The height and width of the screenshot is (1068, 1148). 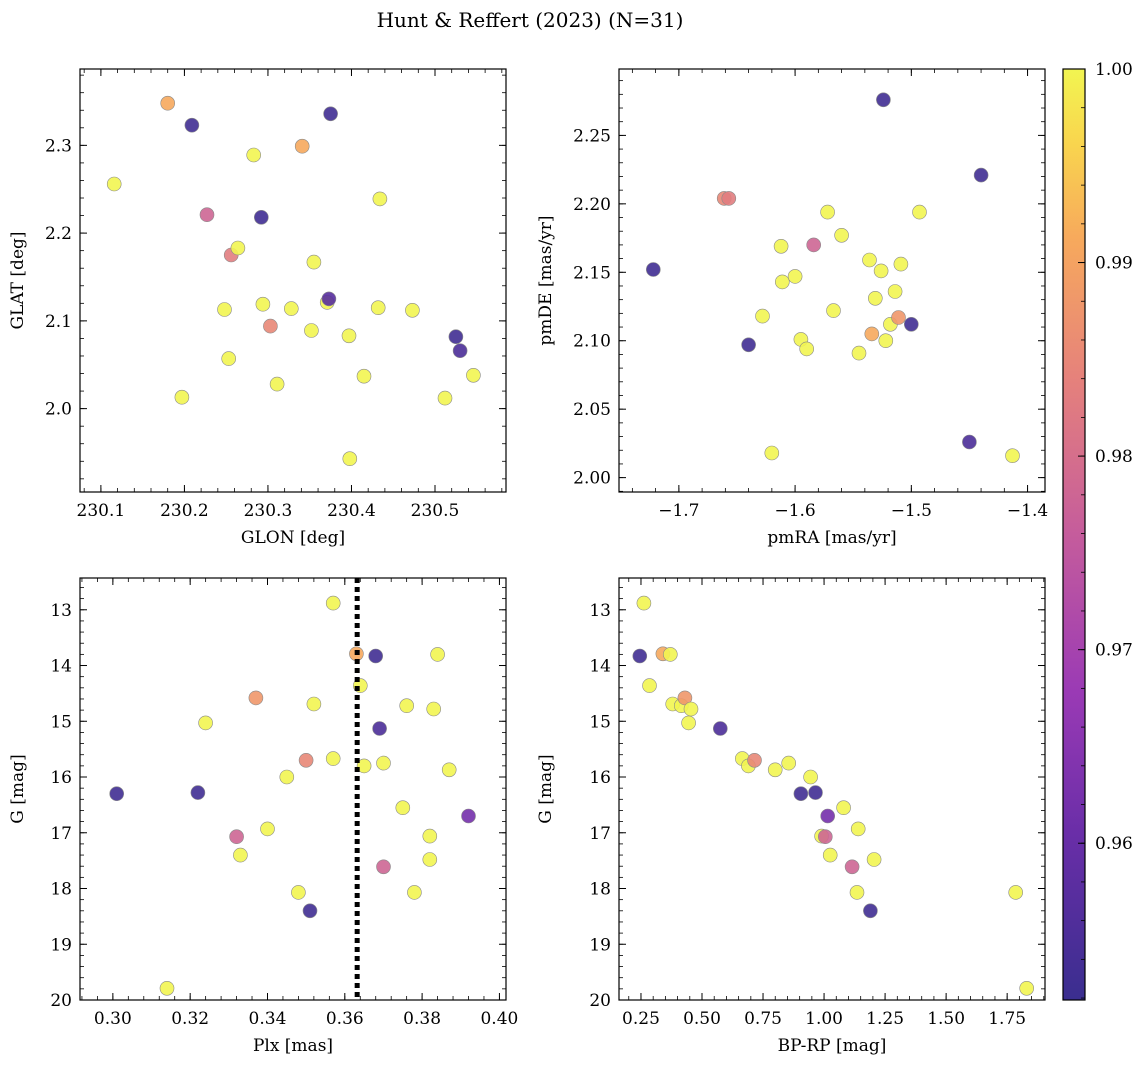 What do you see at coordinates (293, 1046) in the screenshot?
I see `x-axis-label: Plx [mas]` at bounding box center [293, 1046].